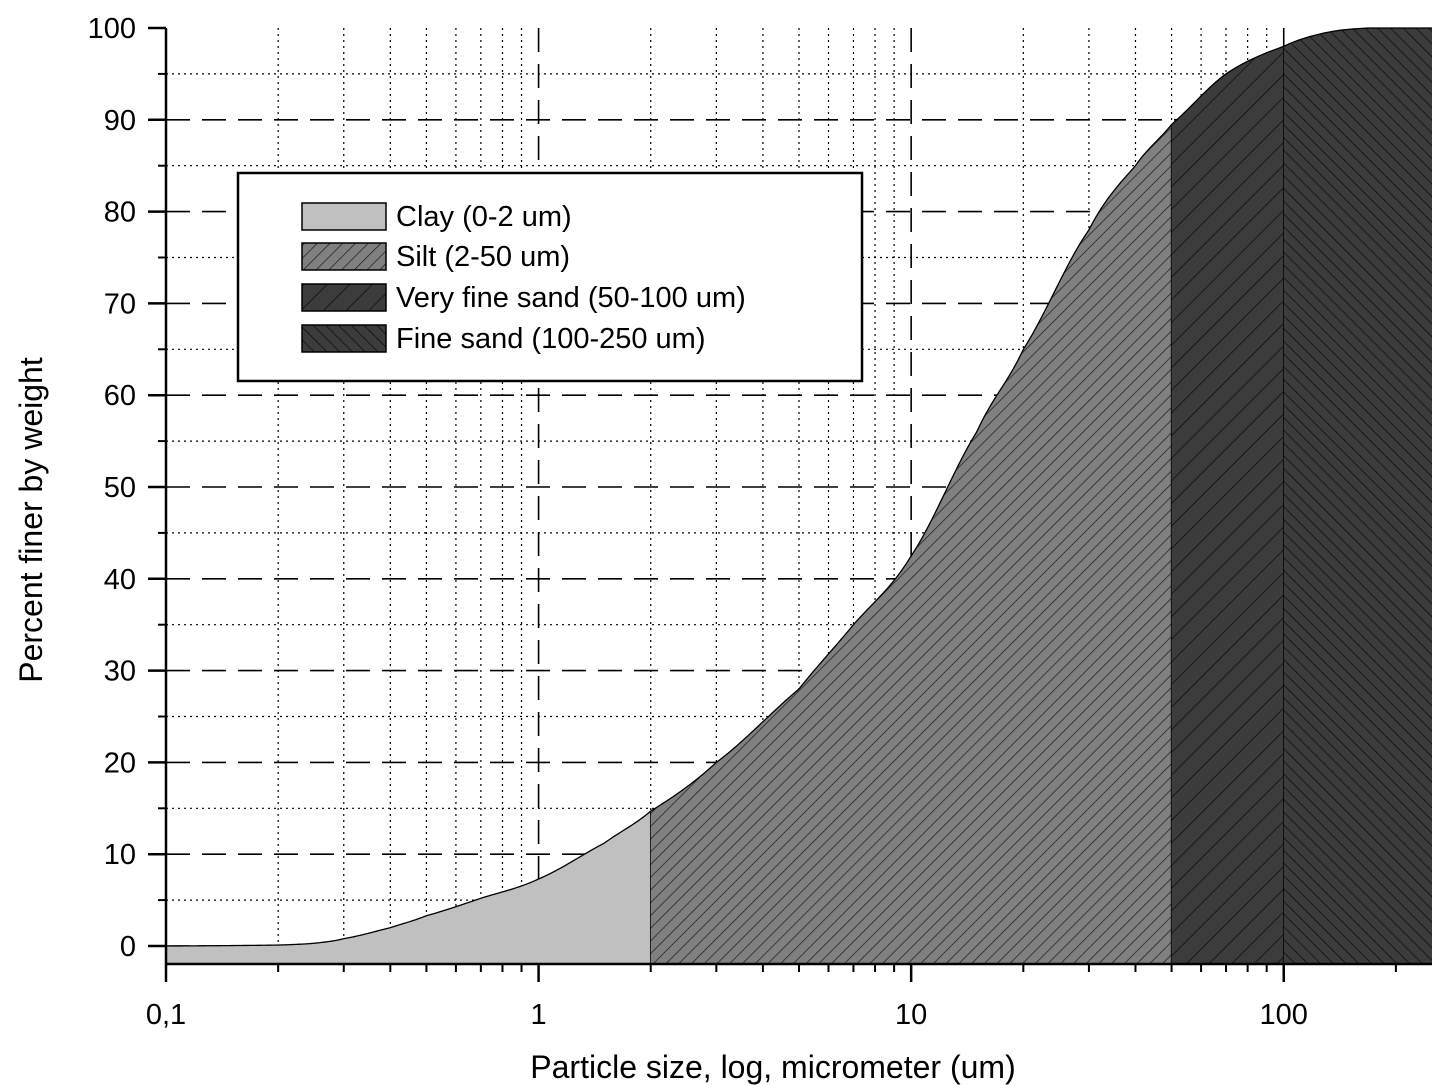  Describe the element at coordinates (344, 338) in the screenshot. I see `legend-swatch-fine-sand` at that location.